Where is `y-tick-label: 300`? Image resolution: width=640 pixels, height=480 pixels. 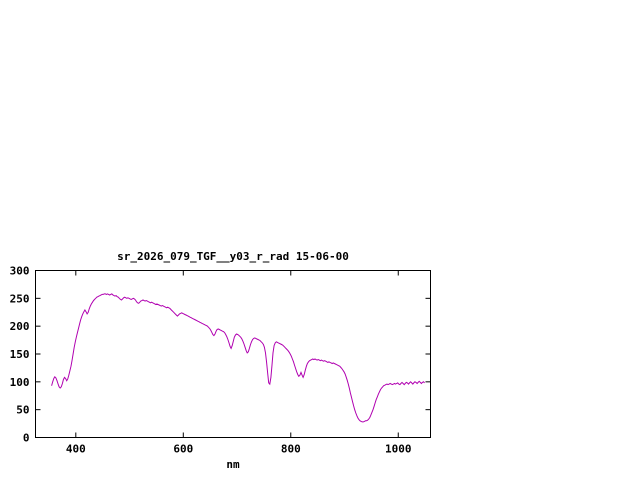
y-tick-label: 300 is located at coordinates (20, 271).